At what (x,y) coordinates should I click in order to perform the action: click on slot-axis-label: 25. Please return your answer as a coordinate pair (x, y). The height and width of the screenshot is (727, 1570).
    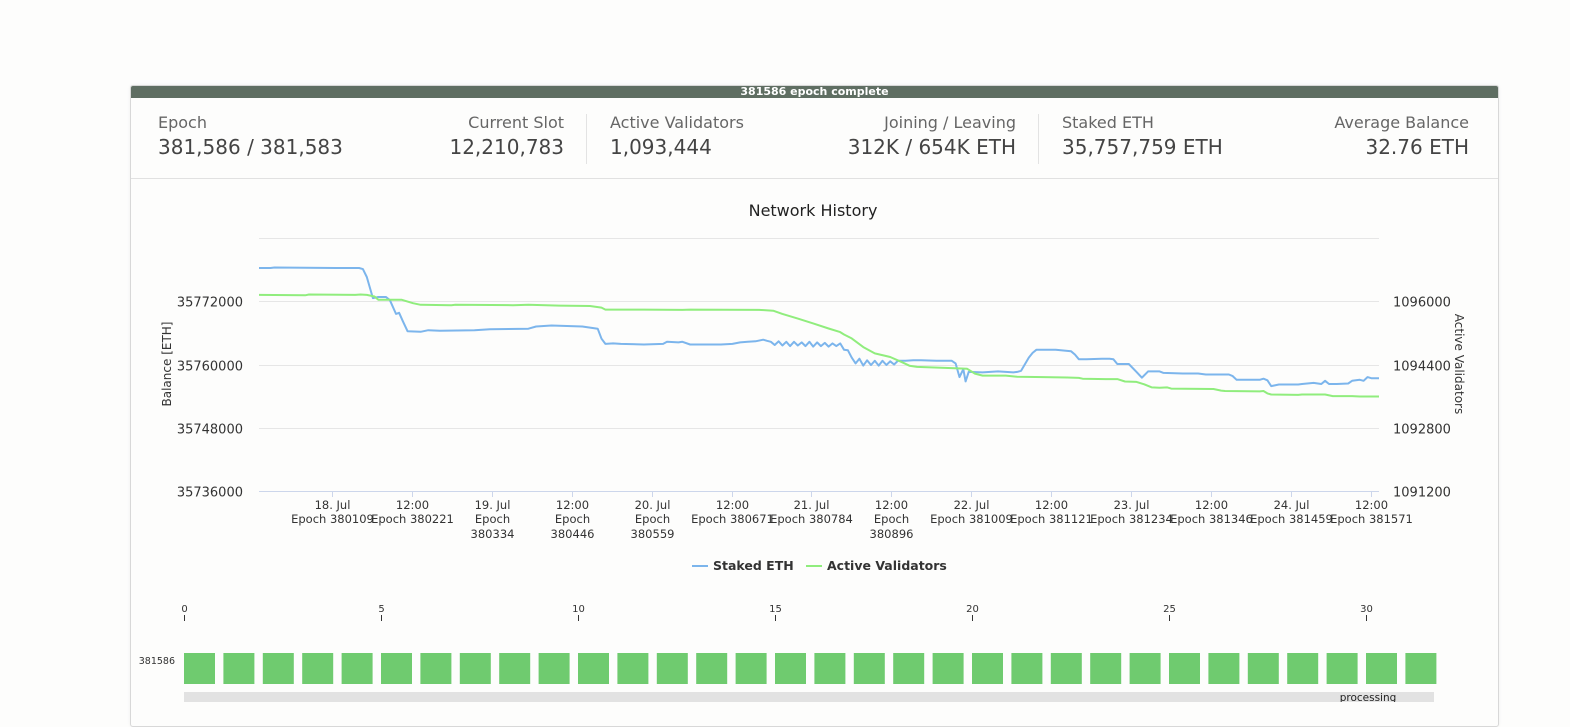
    Looking at the image, I should click on (1169, 609).